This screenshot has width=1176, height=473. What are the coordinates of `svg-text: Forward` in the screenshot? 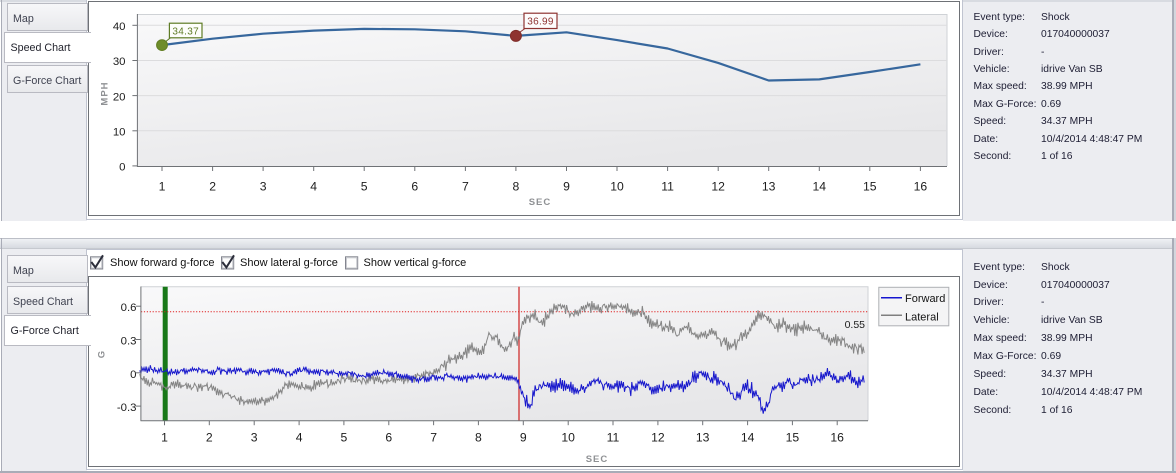 It's located at (925, 299).